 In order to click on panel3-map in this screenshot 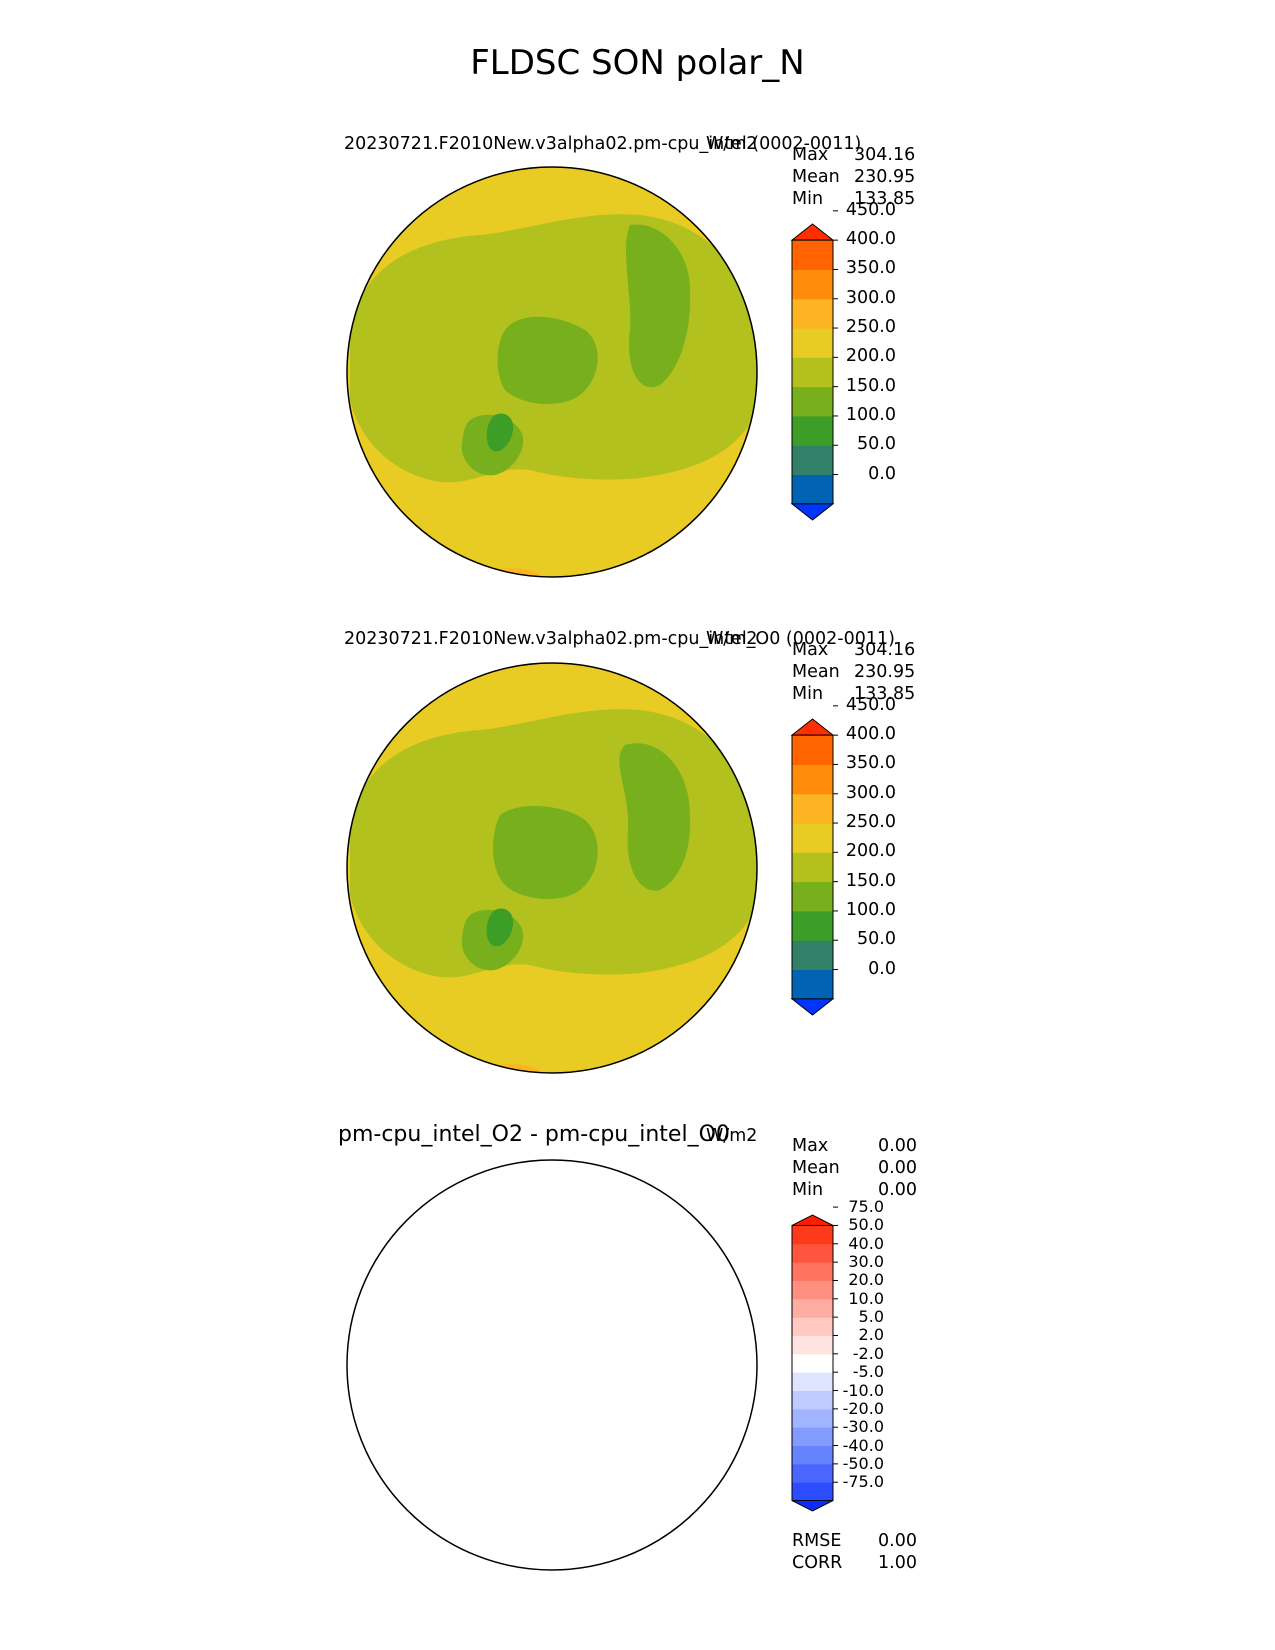, I will do `click(552, 1365)`.